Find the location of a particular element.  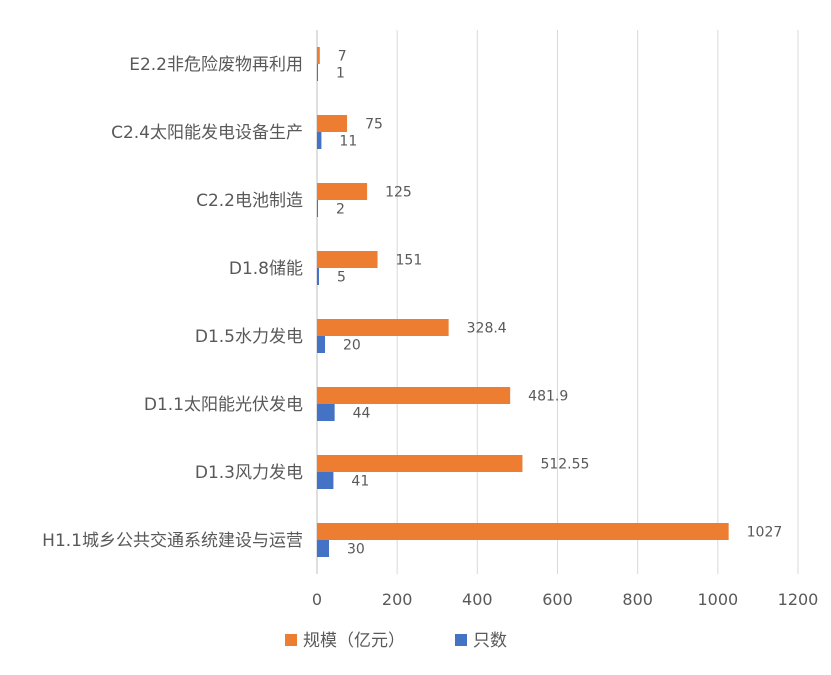

category-label-1: C2.4太阳能发电设备生产 is located at coordinates (207, 133).